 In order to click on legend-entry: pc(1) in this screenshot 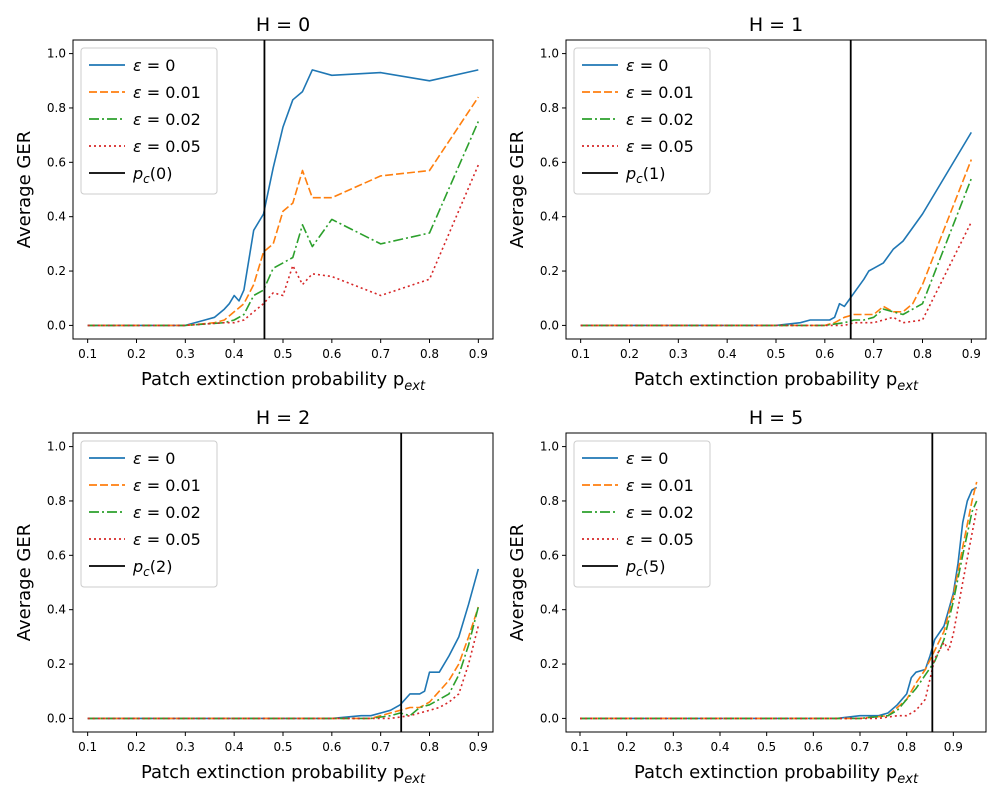, I will do `click(645, 175)`.